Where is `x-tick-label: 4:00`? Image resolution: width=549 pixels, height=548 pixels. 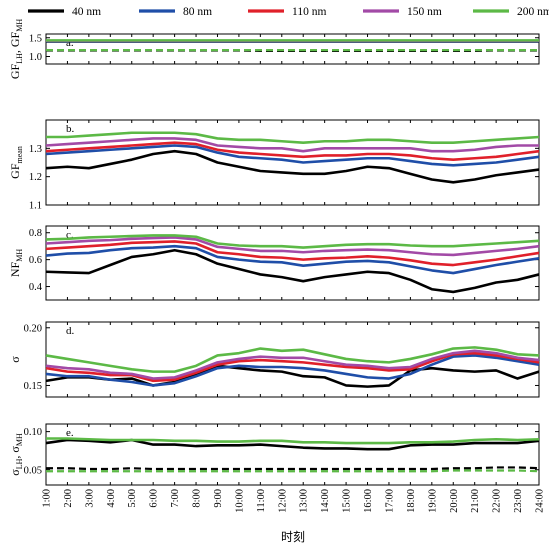
x-tick-label: 4:00 is located at coordinates (111, 498).